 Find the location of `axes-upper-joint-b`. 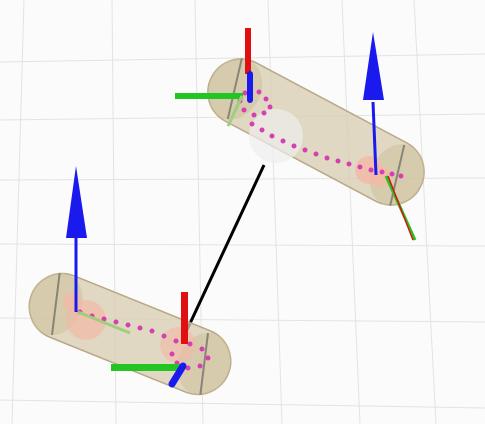

axes-upper-joint-b is located at coordinates (390, 136).